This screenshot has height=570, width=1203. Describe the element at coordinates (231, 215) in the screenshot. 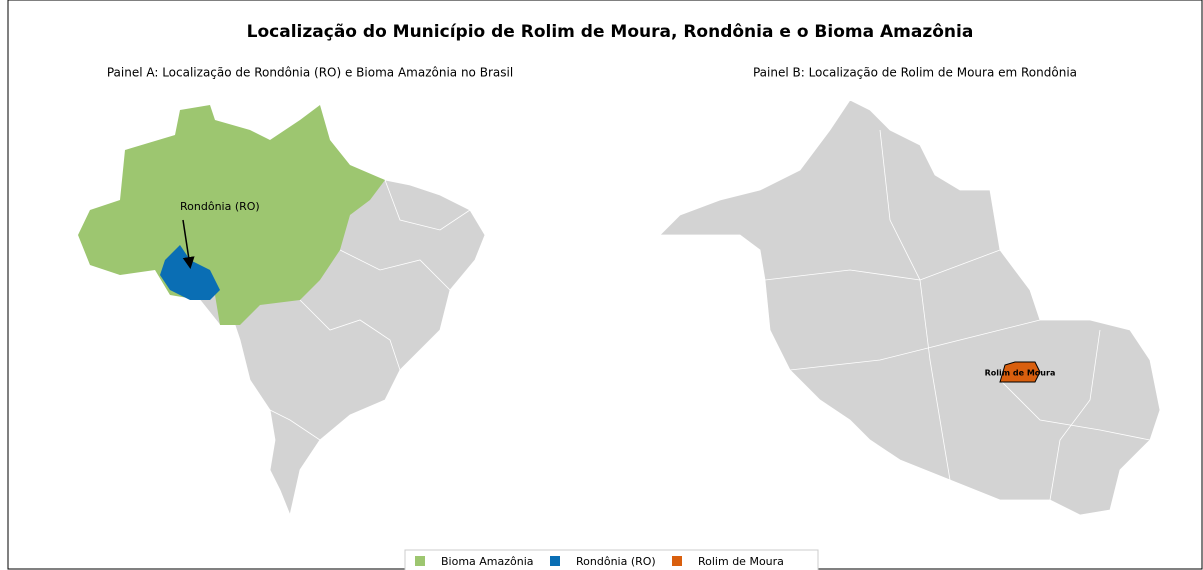

I see `amazon-biome` at that location.